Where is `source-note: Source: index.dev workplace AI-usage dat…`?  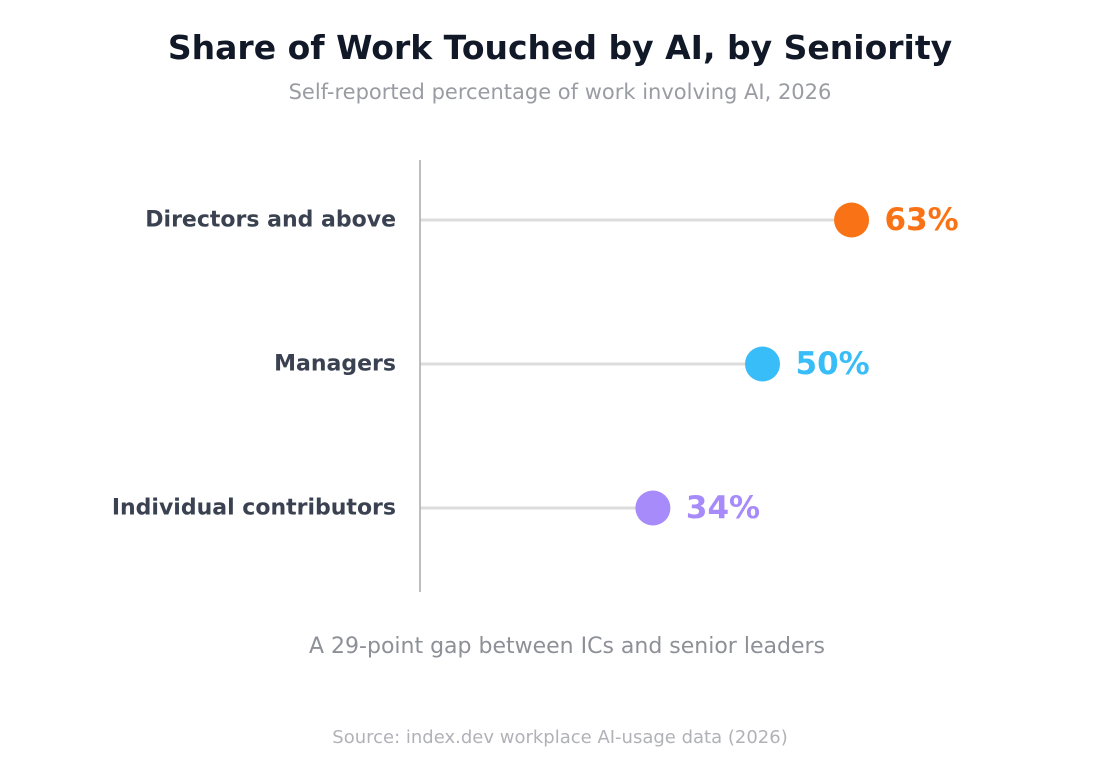
source-note: Source: index.dev workplace AI-usage dat… is located at coordinates (560, 737).